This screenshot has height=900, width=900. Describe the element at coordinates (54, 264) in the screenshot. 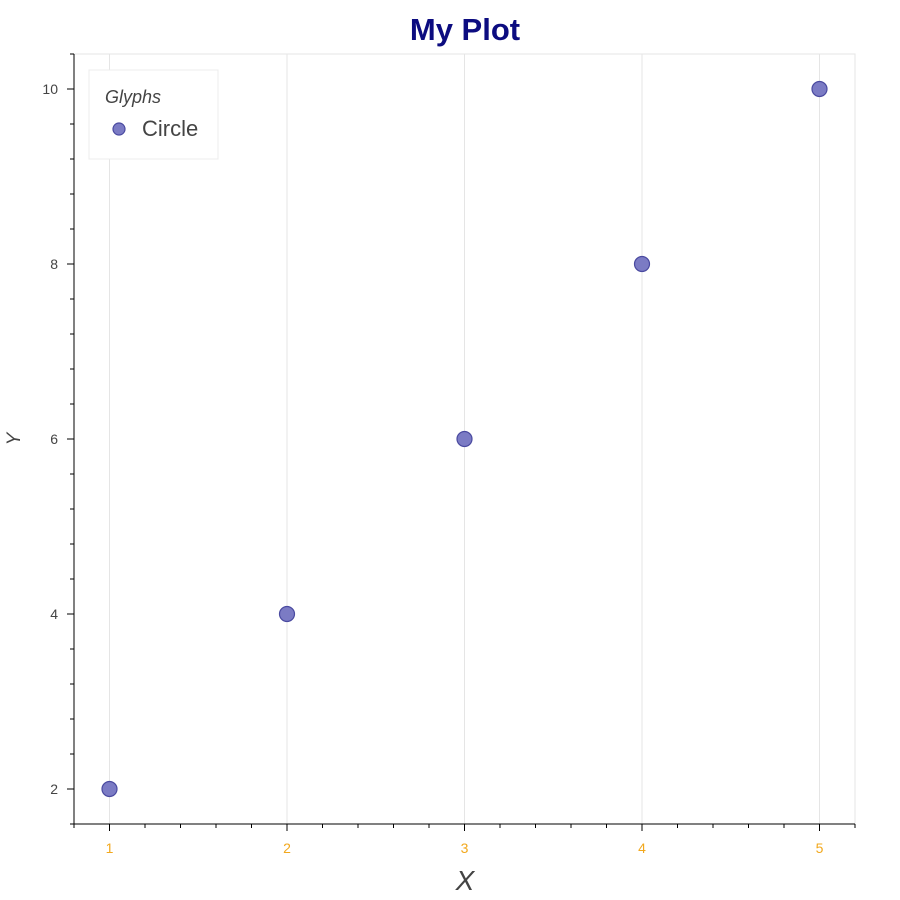

I see `y-tick-label-8: 8` at that location.